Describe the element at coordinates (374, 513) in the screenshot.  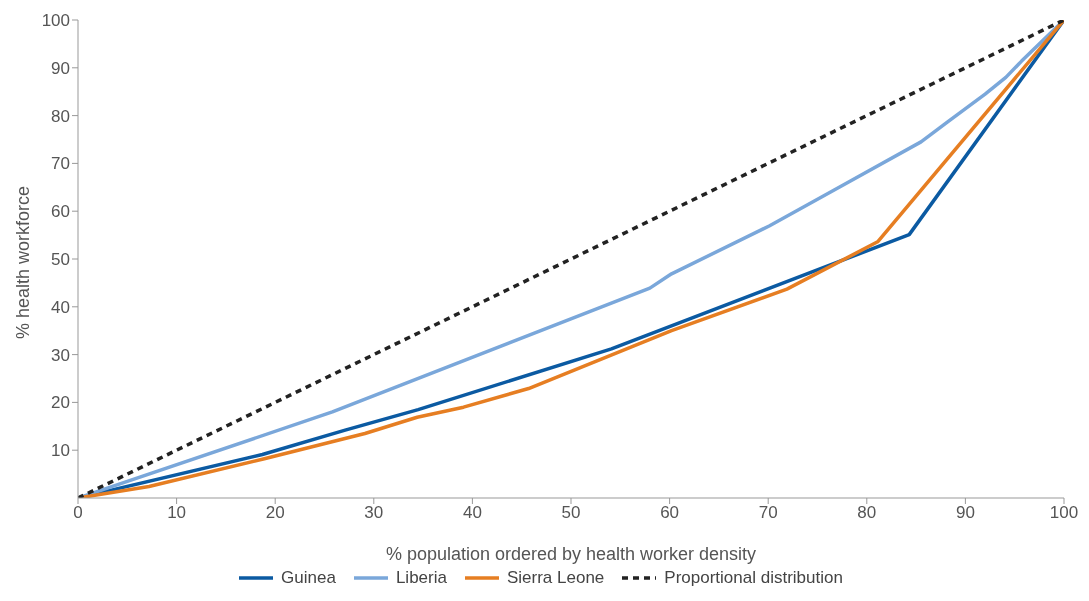
I see `x-tick-label: 30` at that location.